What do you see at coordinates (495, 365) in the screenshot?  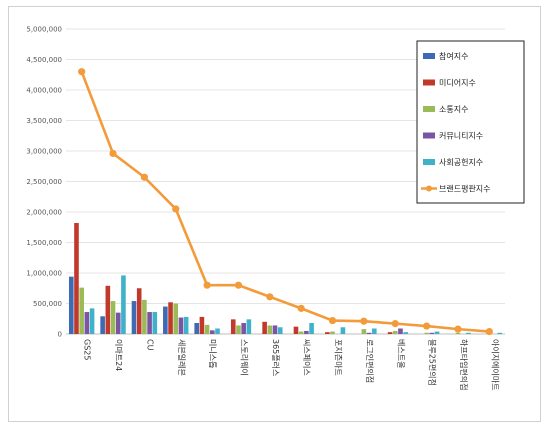 I see `x-category-label: 아이지에이마트` at bounding box center [495, 365].